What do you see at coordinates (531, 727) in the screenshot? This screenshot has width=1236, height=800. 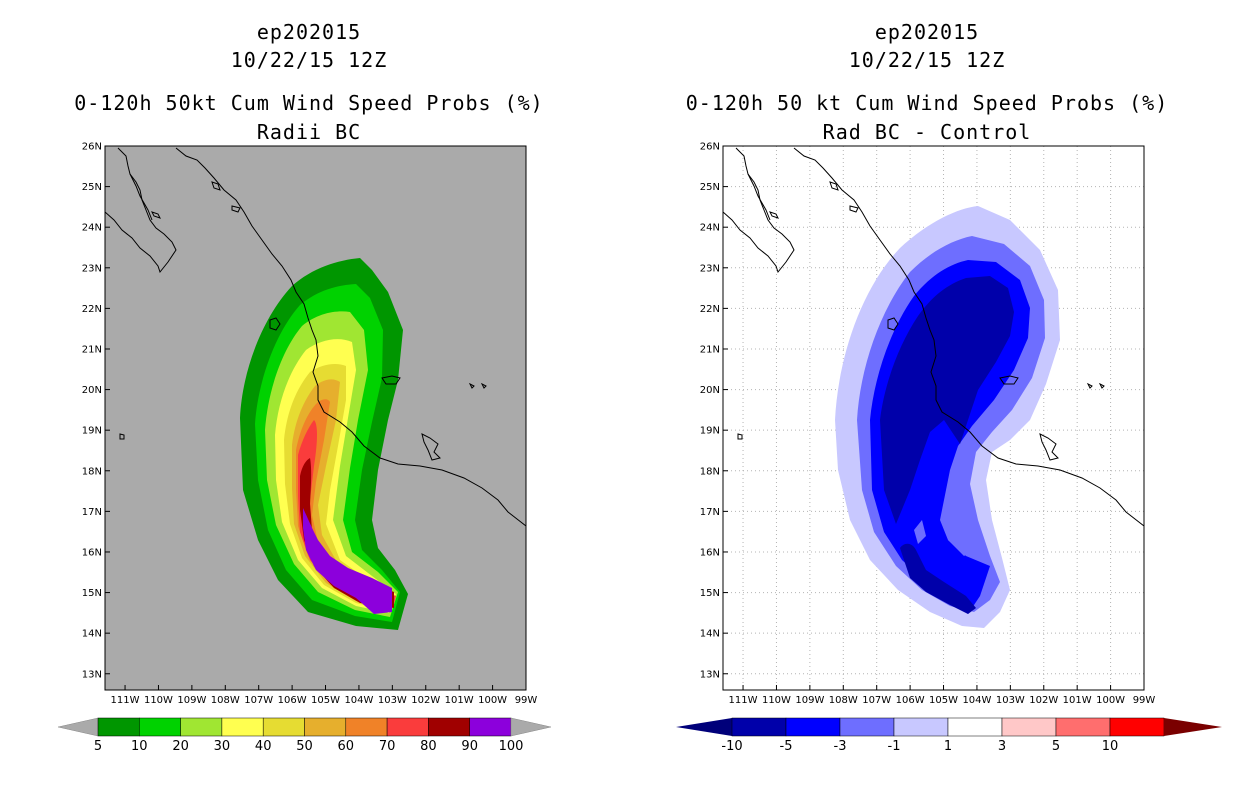 I see `colorbar-right-end` at bounding box center [531, 727].